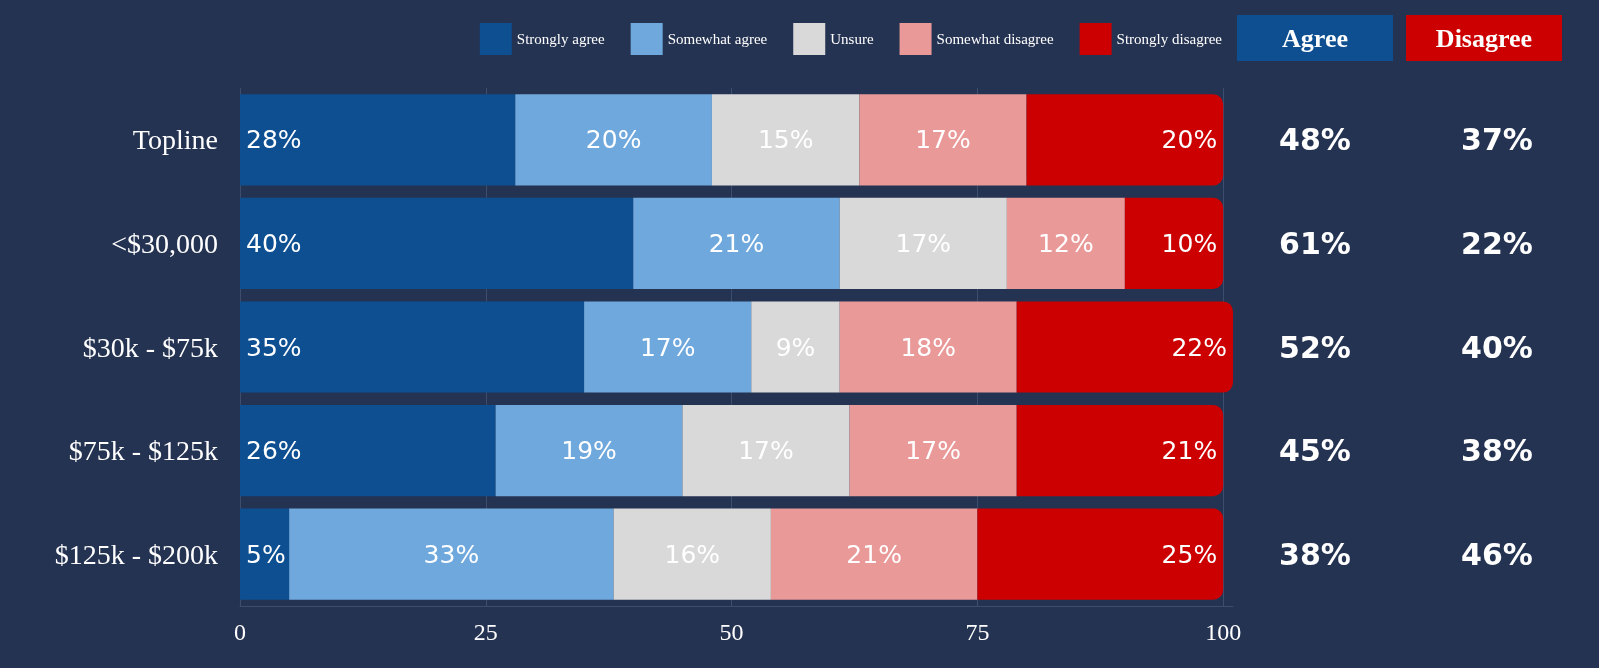 The image size is (1599, 668). Describe the element at coordinates (150, 347) in the screenshot. I see `y-tick-label: $30k - $75k` at that location.